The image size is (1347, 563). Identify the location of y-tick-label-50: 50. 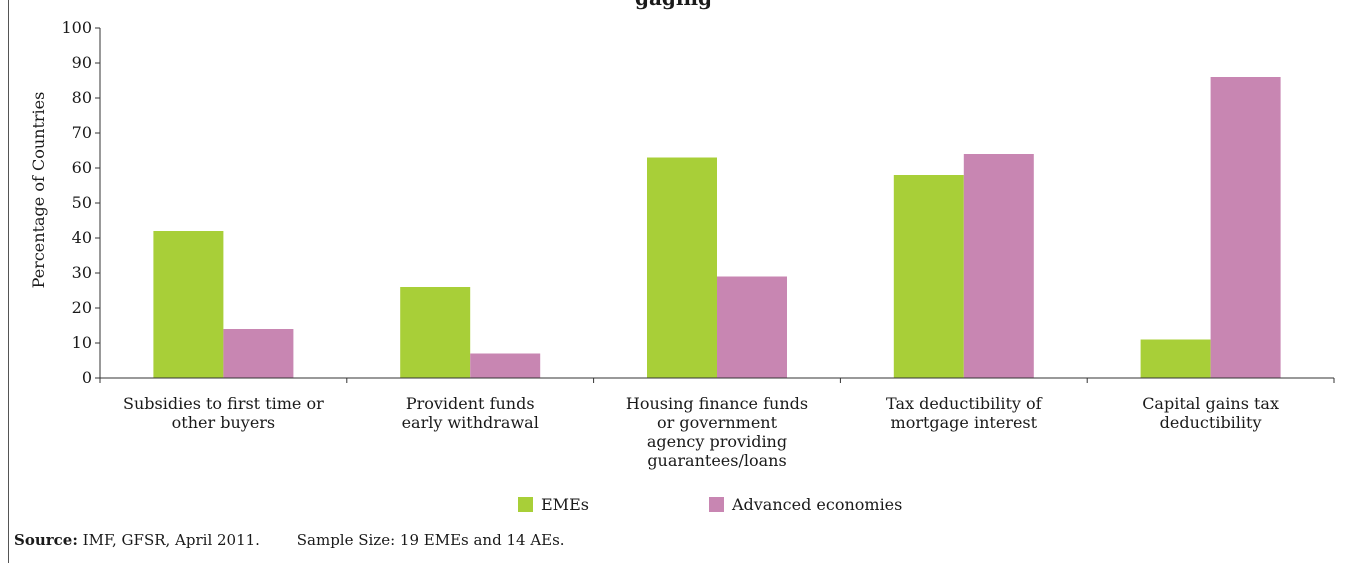
(82, 202).